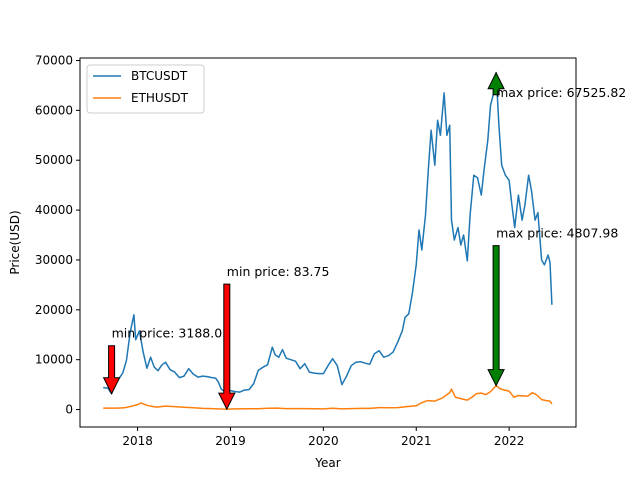 Image resolution: width=640 pixels, height=480 pixels. I want to click on series-line-ethusdt, so click(328, 397).